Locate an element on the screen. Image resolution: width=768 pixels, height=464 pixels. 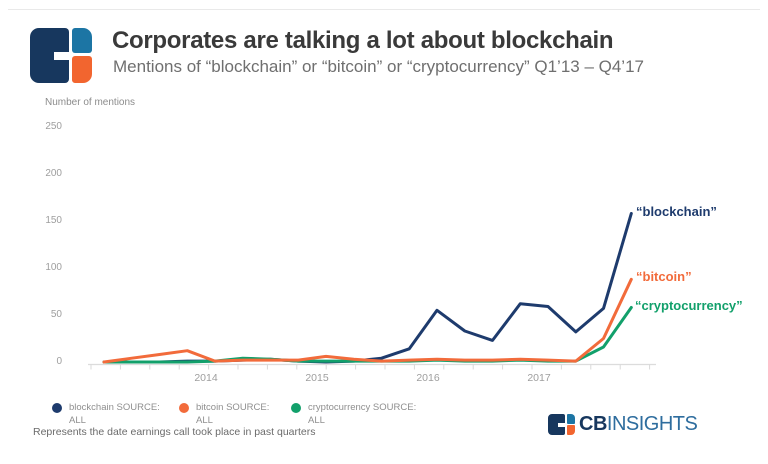
legend-label-cryptocurrency: cryptocurrency SOURCE: is located at coordinates (362, 407).